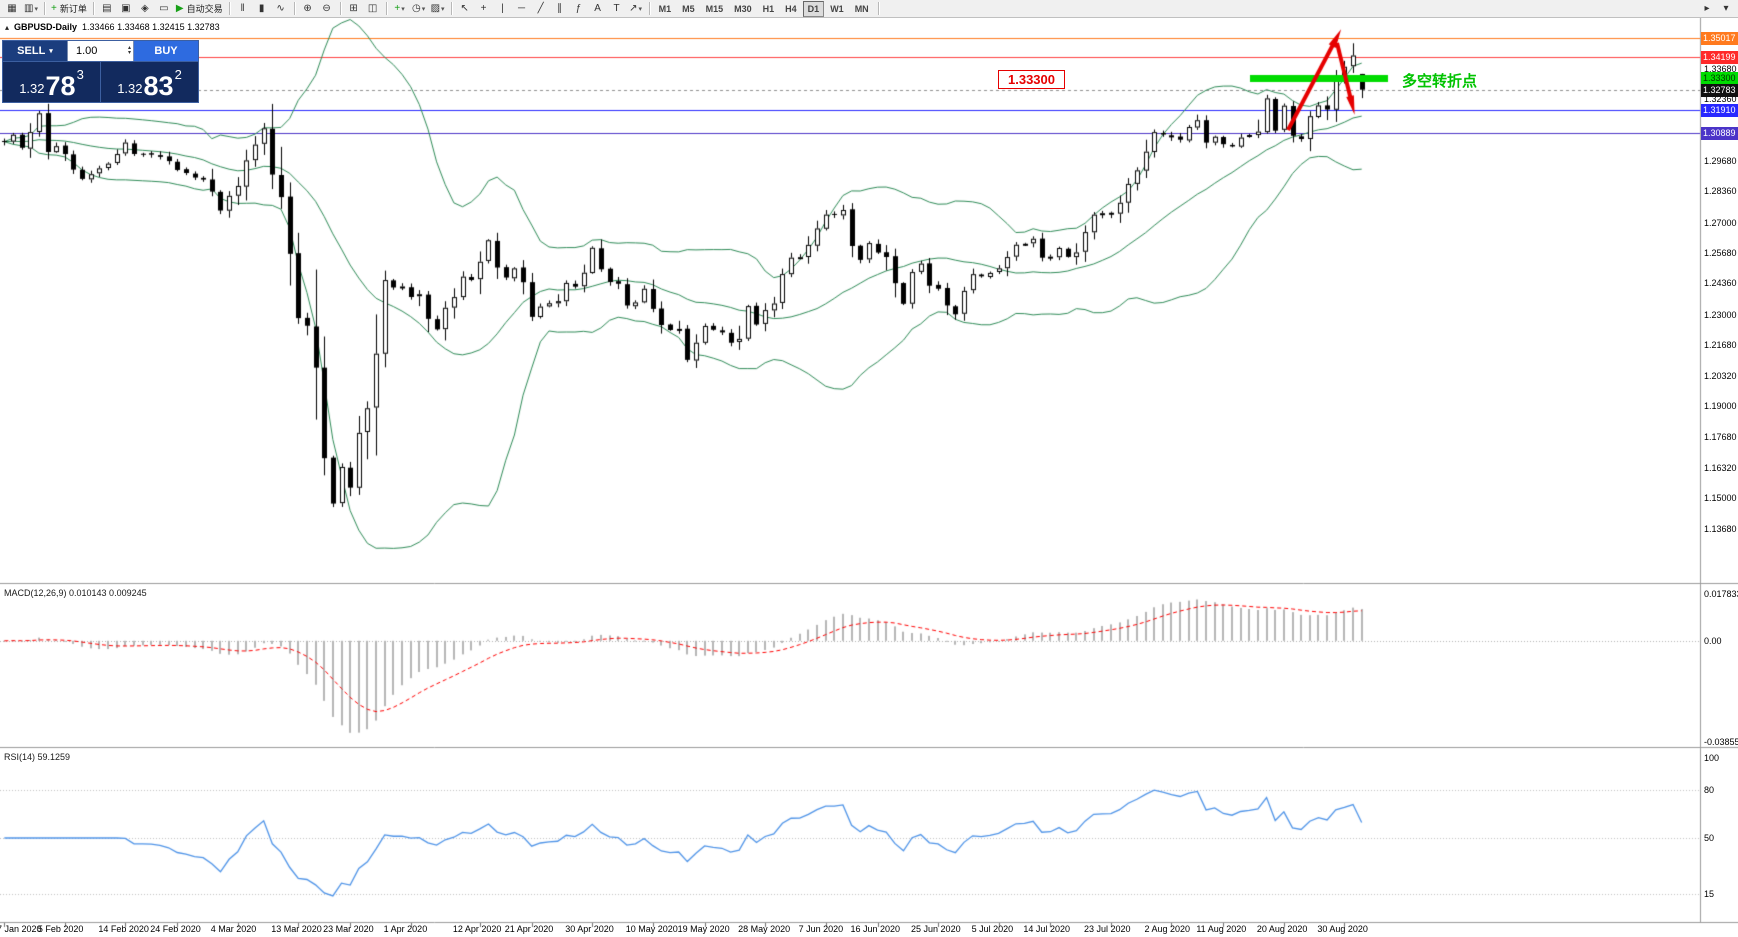  I want to click on price-level-badge: 1.31910, so click(1719, 110).